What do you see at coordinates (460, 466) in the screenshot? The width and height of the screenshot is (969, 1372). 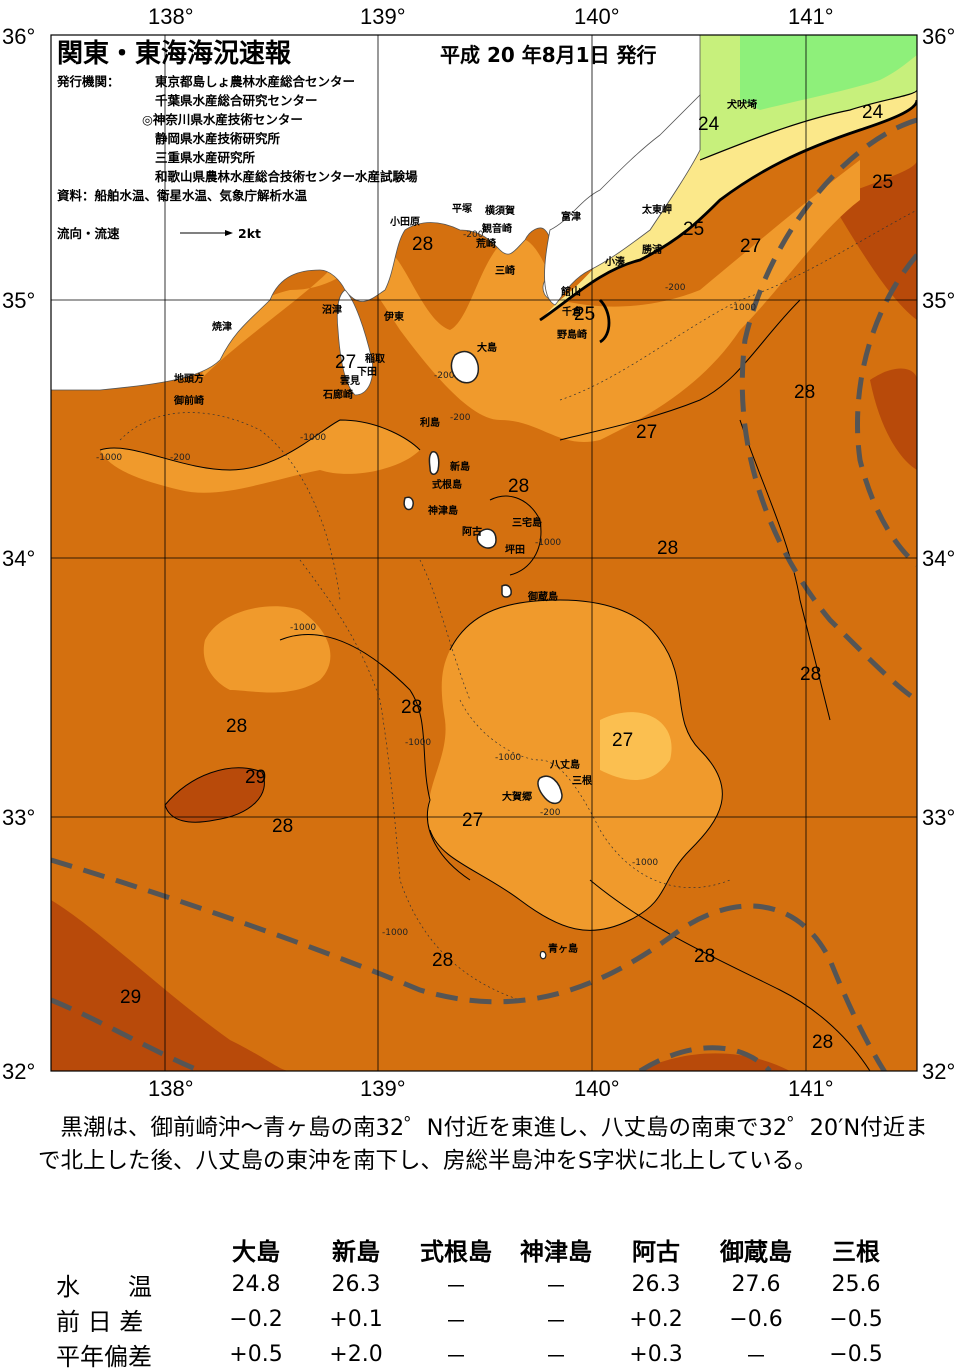 I see `place-label: 新島` at bounding box center [460, 466].